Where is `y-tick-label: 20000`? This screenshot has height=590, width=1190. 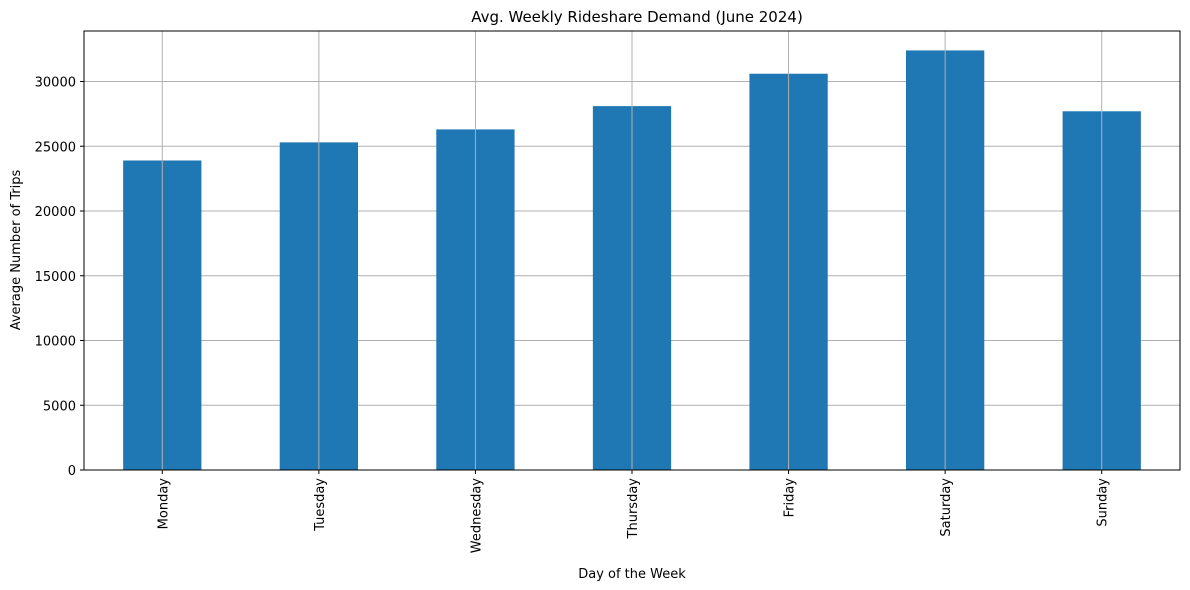 y-tick-label: 20000 is located at coordinates (55, 212).